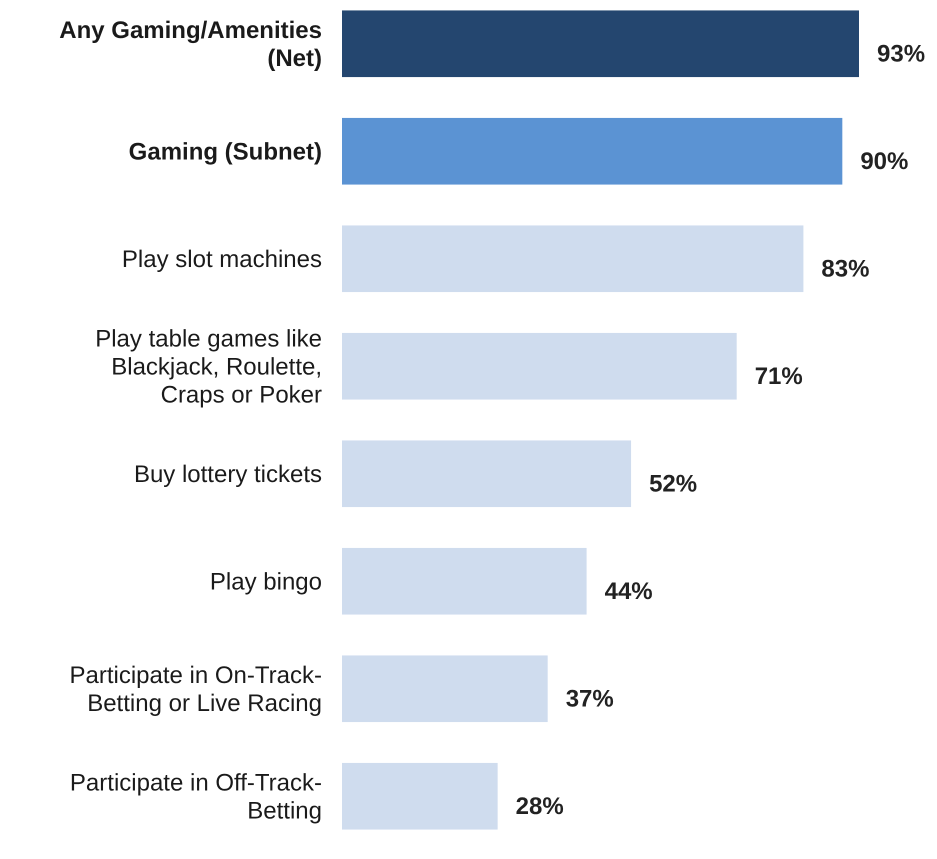 This screenshot has width=937, height=859. What do you see at coordinates (590, 698) in the screenshot?
I see `data-label: 37%` at bounding box center [590, 698].